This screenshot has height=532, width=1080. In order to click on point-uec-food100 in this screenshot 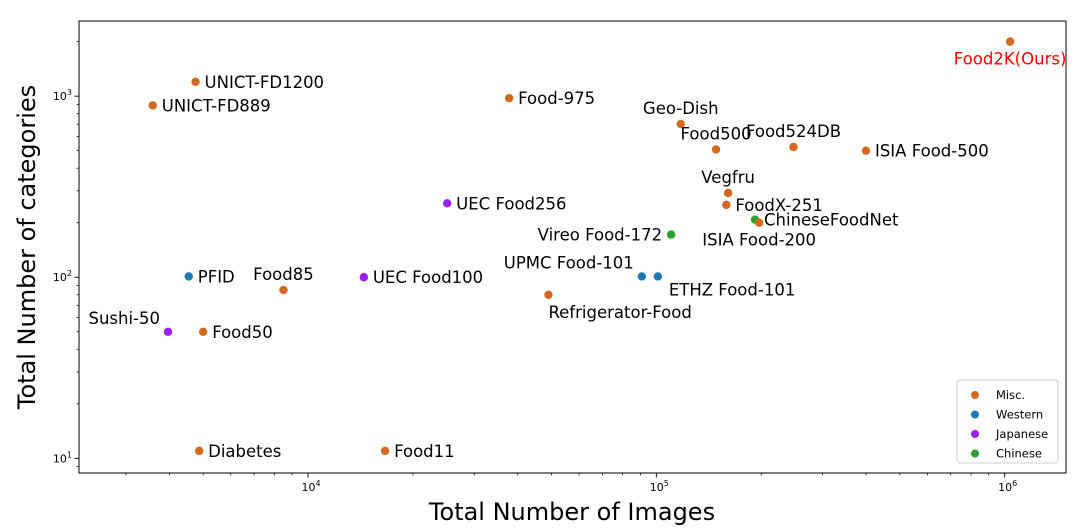, I will do `click(364, 277)`.